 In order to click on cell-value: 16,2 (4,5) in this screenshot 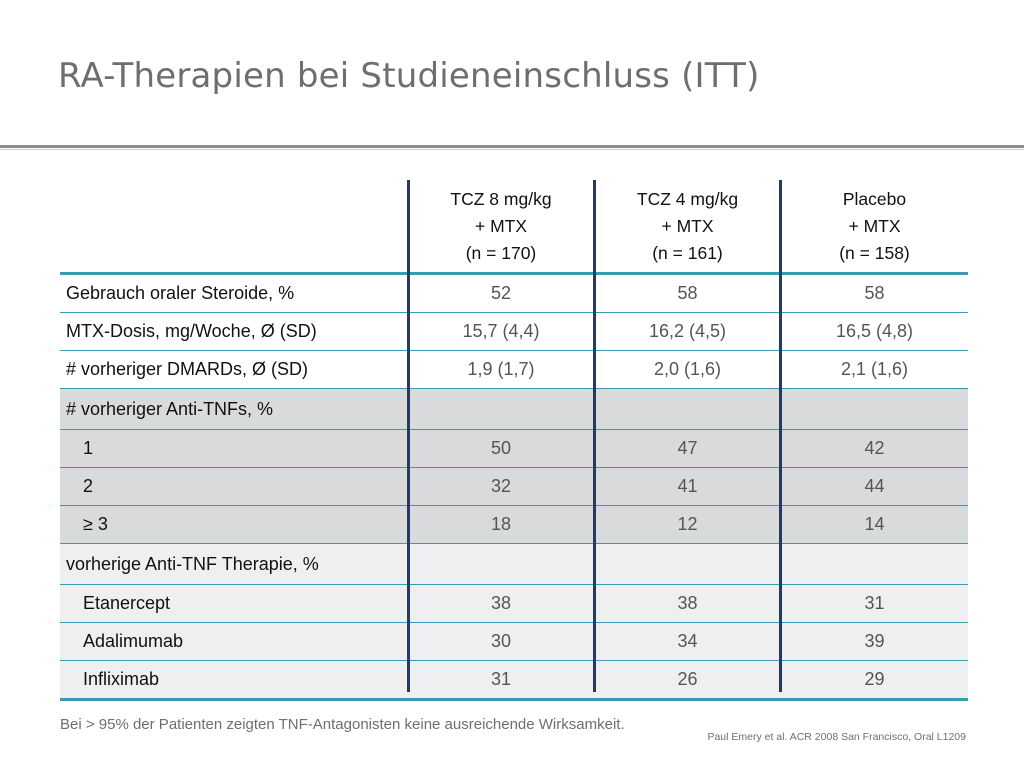, I will do `click(687, 331)`.